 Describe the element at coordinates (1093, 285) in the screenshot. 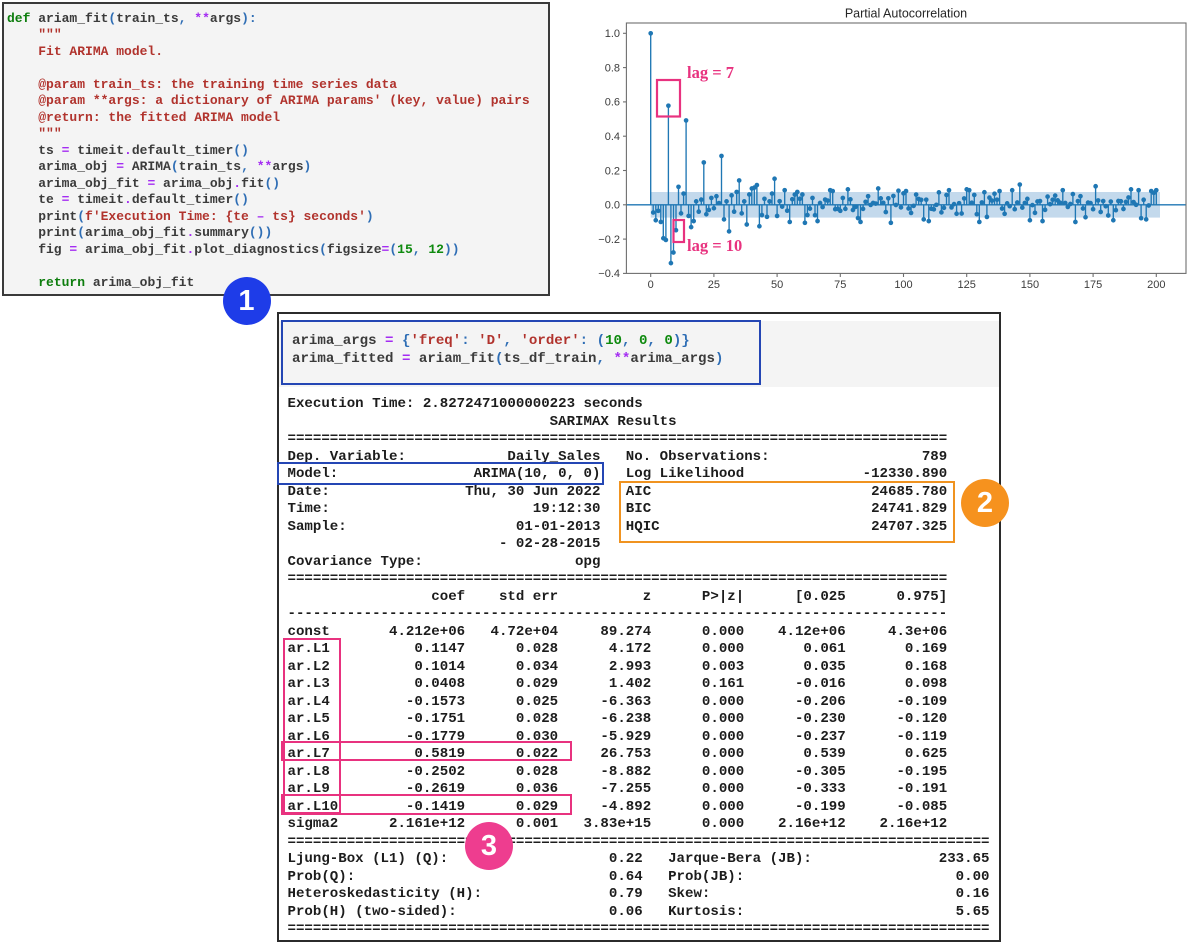

I see `svg-text: 175` at that location.